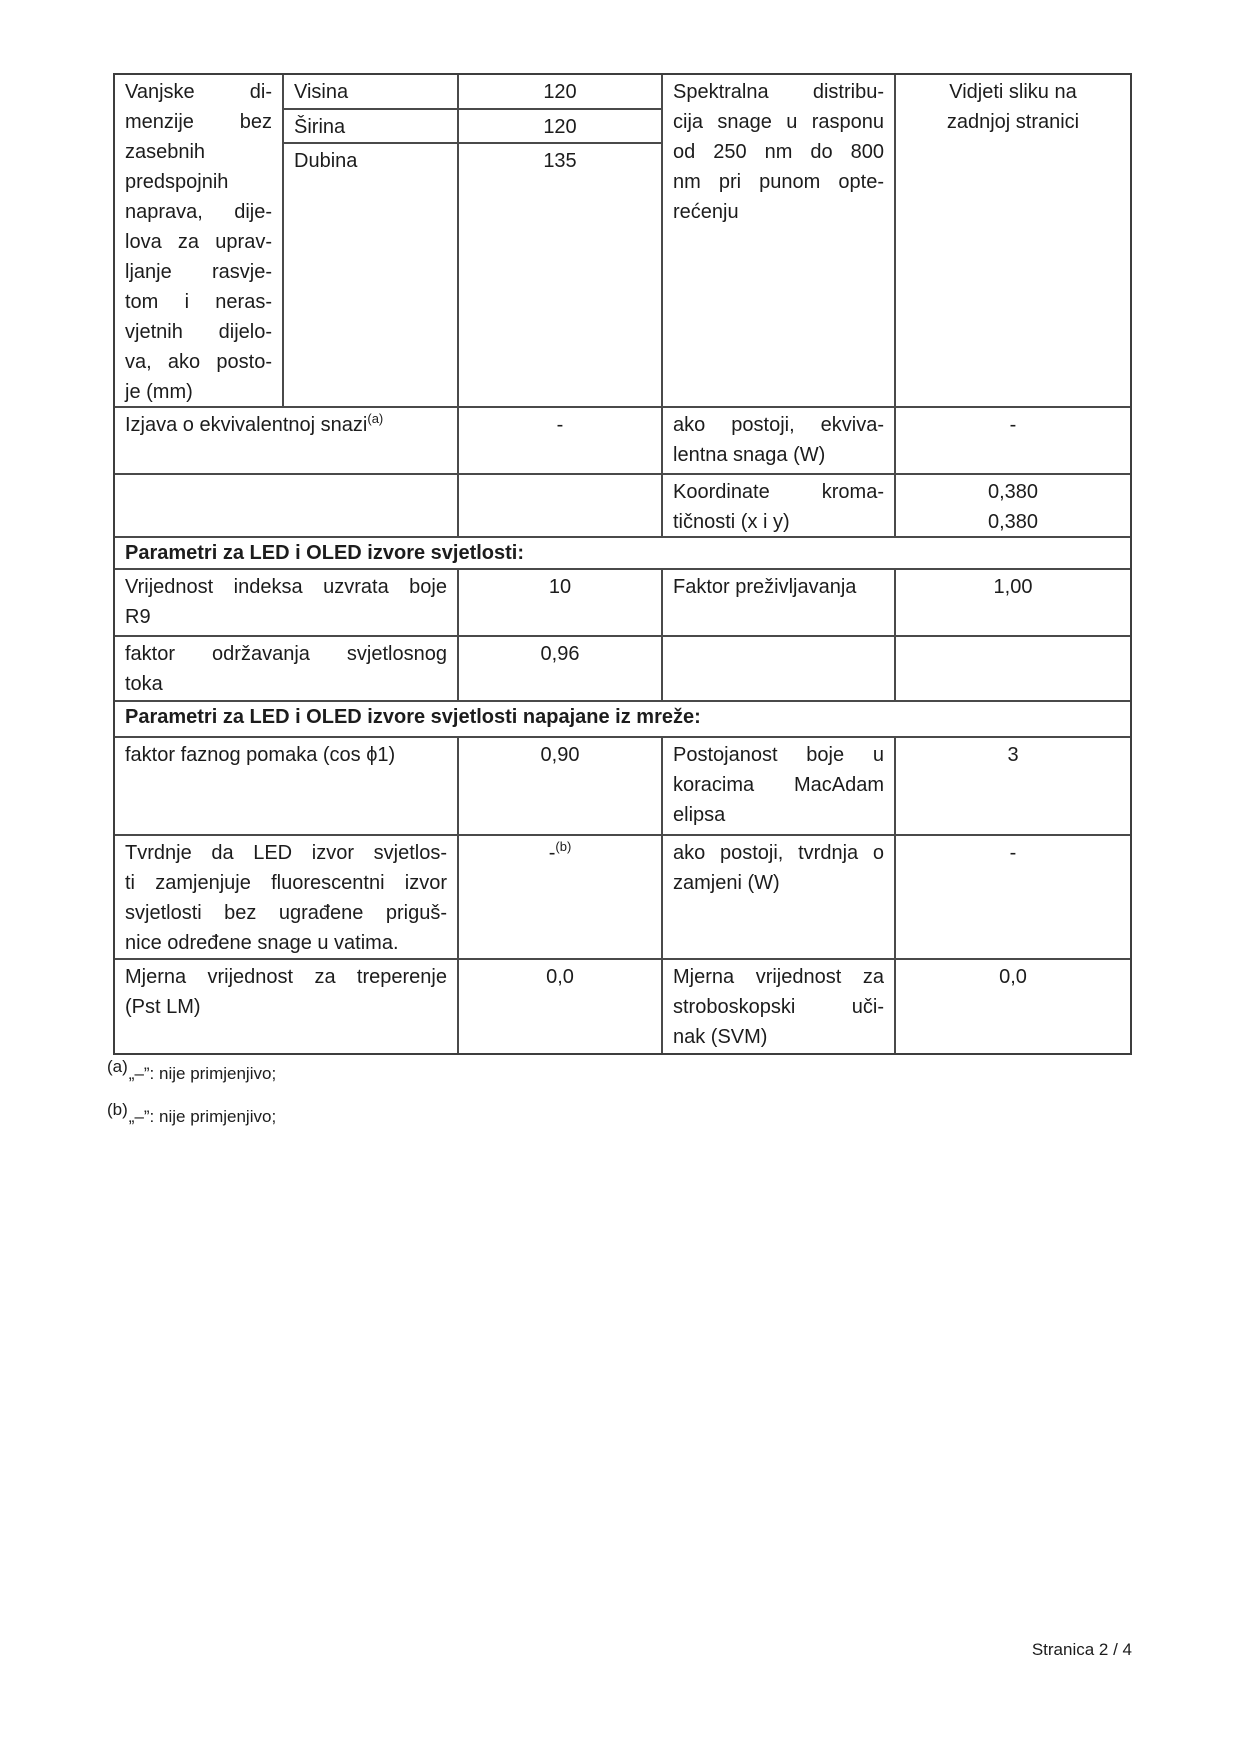  Describe the element at coordinates (371, 92) in the screenshot. I see `cell-height-label: Visina` at that location.